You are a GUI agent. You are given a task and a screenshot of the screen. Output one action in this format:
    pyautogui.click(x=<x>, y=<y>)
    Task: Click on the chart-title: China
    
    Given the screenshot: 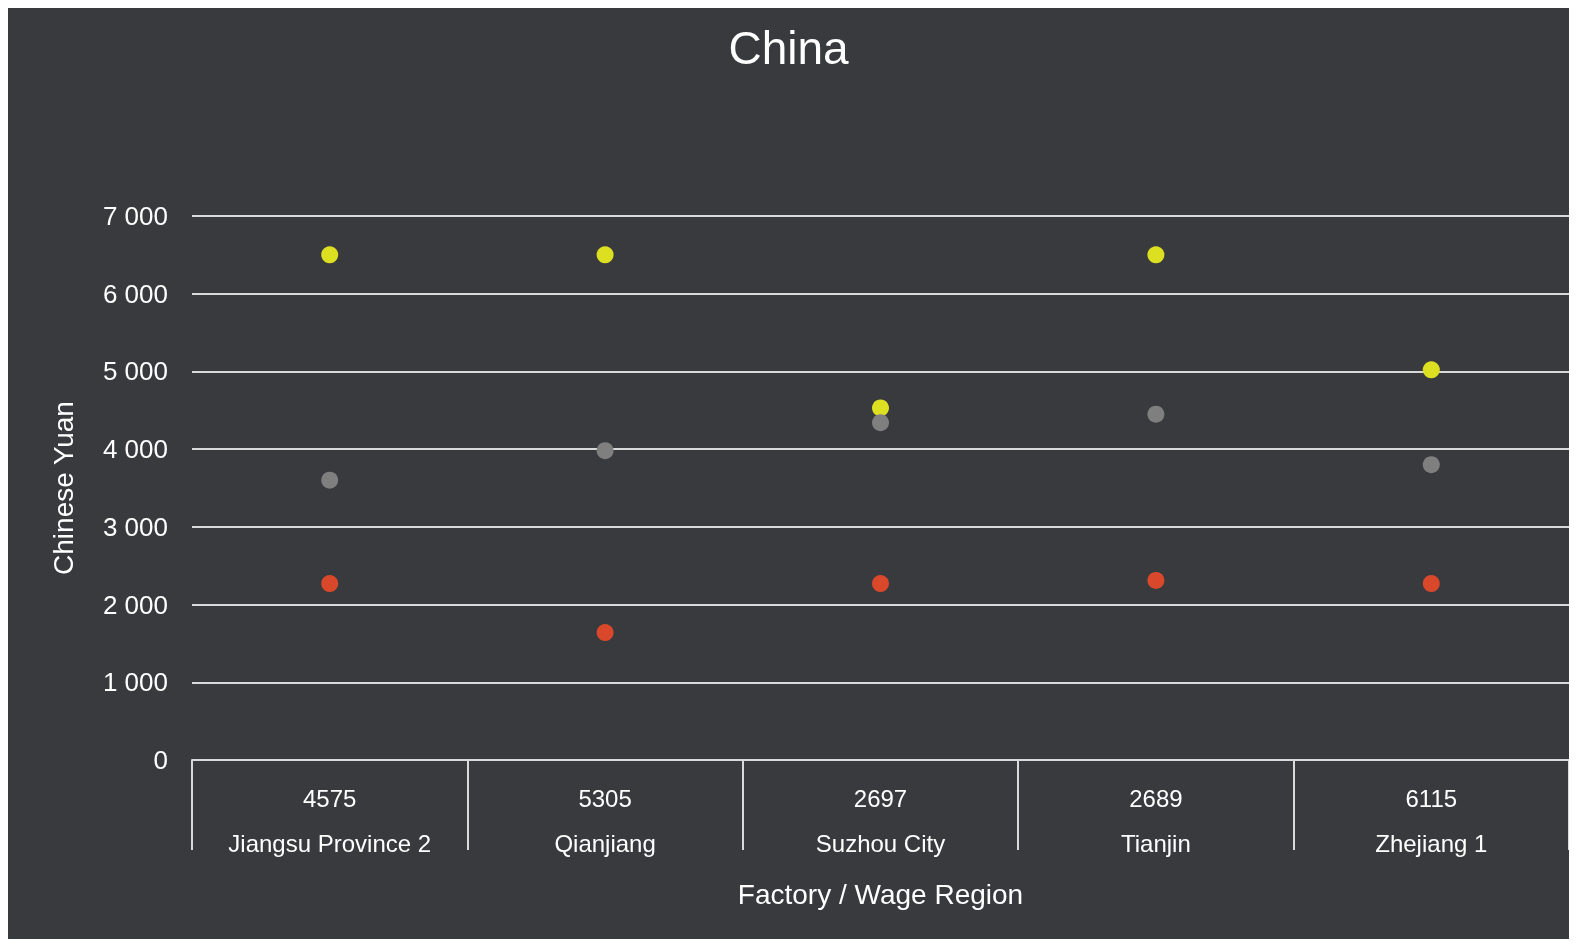 What is the action you would take?
    pyautogui.click(x=788, y=48)
    